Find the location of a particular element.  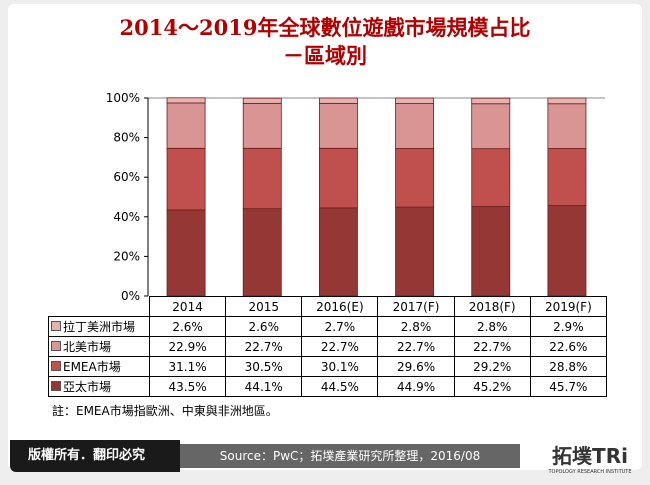

table-row: 北美市場 22.9% 22.7% 22.7% 22.7% 22.7% 22.6% is located at coordinates (327, 346).